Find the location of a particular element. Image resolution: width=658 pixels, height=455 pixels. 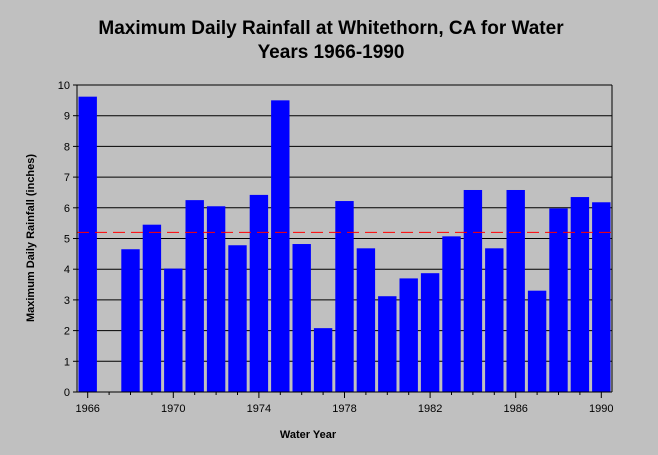

x-tick-labels: 1966 1970 1974 1978 1982 1986 1990 is located at coordinates (344, 409).